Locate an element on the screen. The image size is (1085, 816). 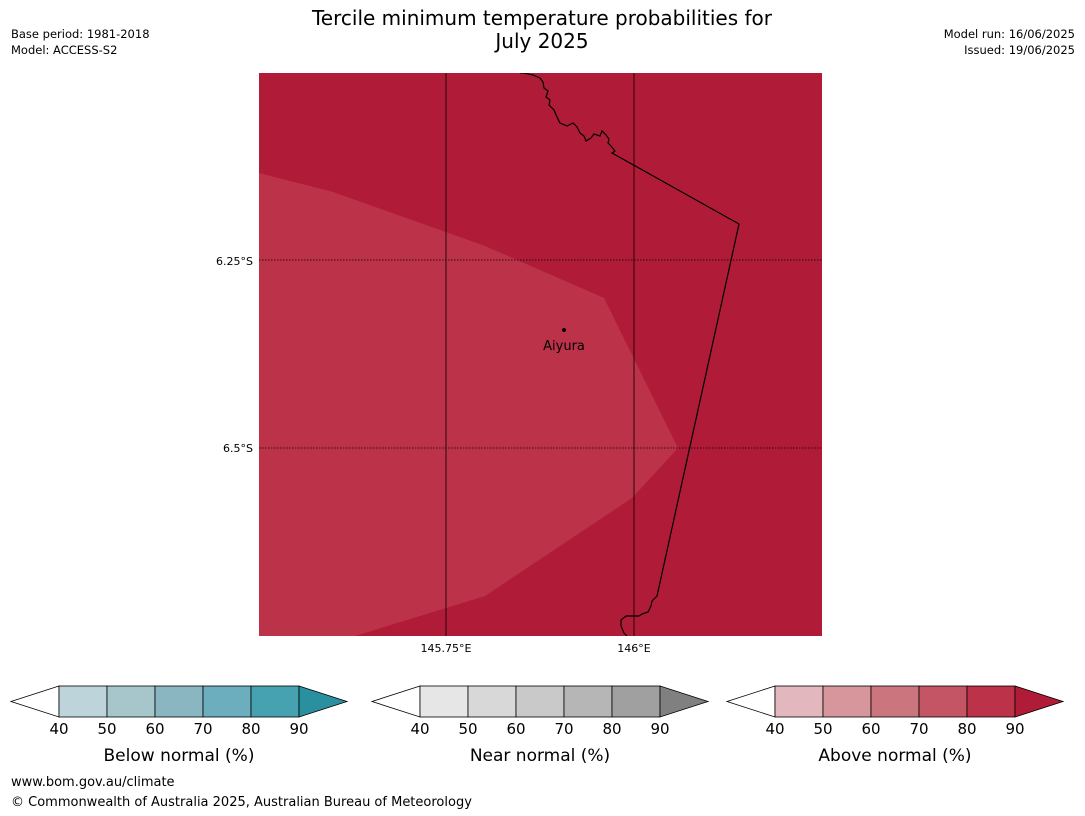
aiyura-label: Aiyura is located at coordinates (564, 346).